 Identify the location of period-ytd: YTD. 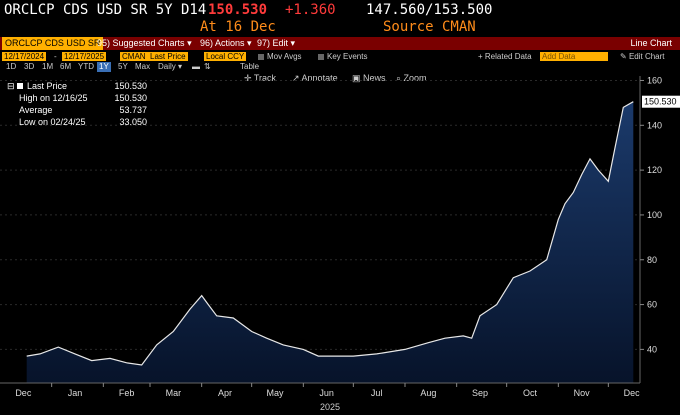
(86, 66).